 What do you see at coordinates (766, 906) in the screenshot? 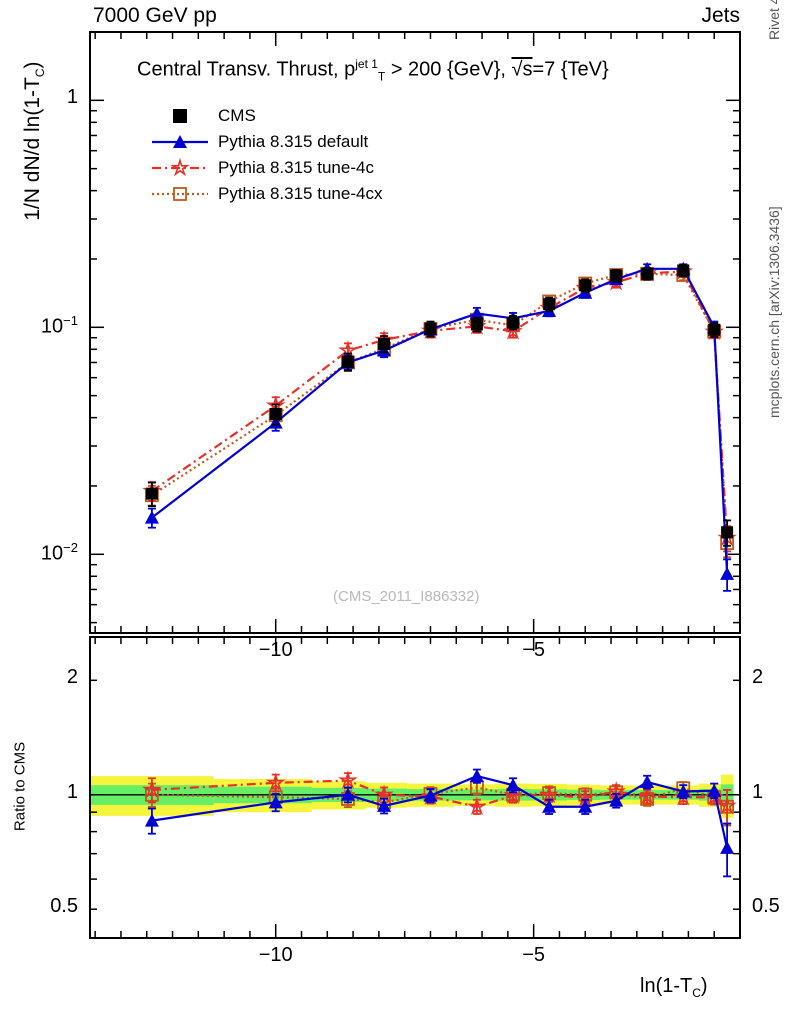
I see `ratio-y-tick-label-right: 0.5` at bounding box center [766, 906].